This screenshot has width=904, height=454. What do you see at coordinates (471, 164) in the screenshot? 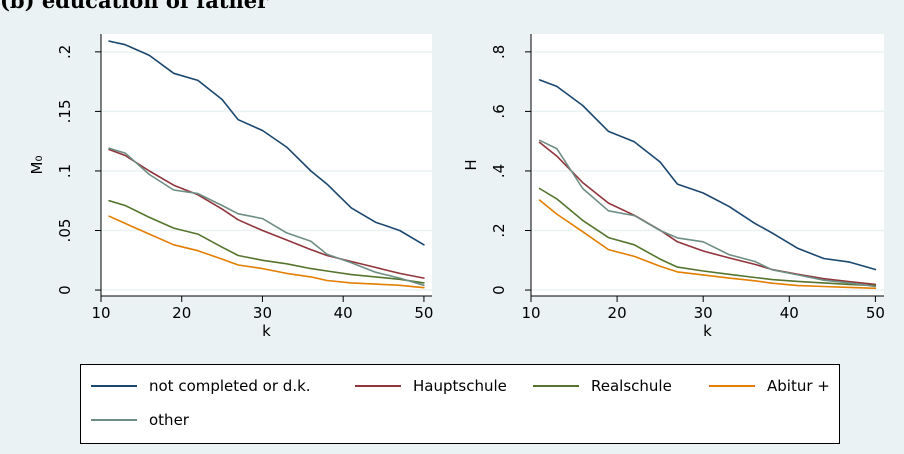
I see `y-axis-label-h: H` at bounding box center [471, 164].